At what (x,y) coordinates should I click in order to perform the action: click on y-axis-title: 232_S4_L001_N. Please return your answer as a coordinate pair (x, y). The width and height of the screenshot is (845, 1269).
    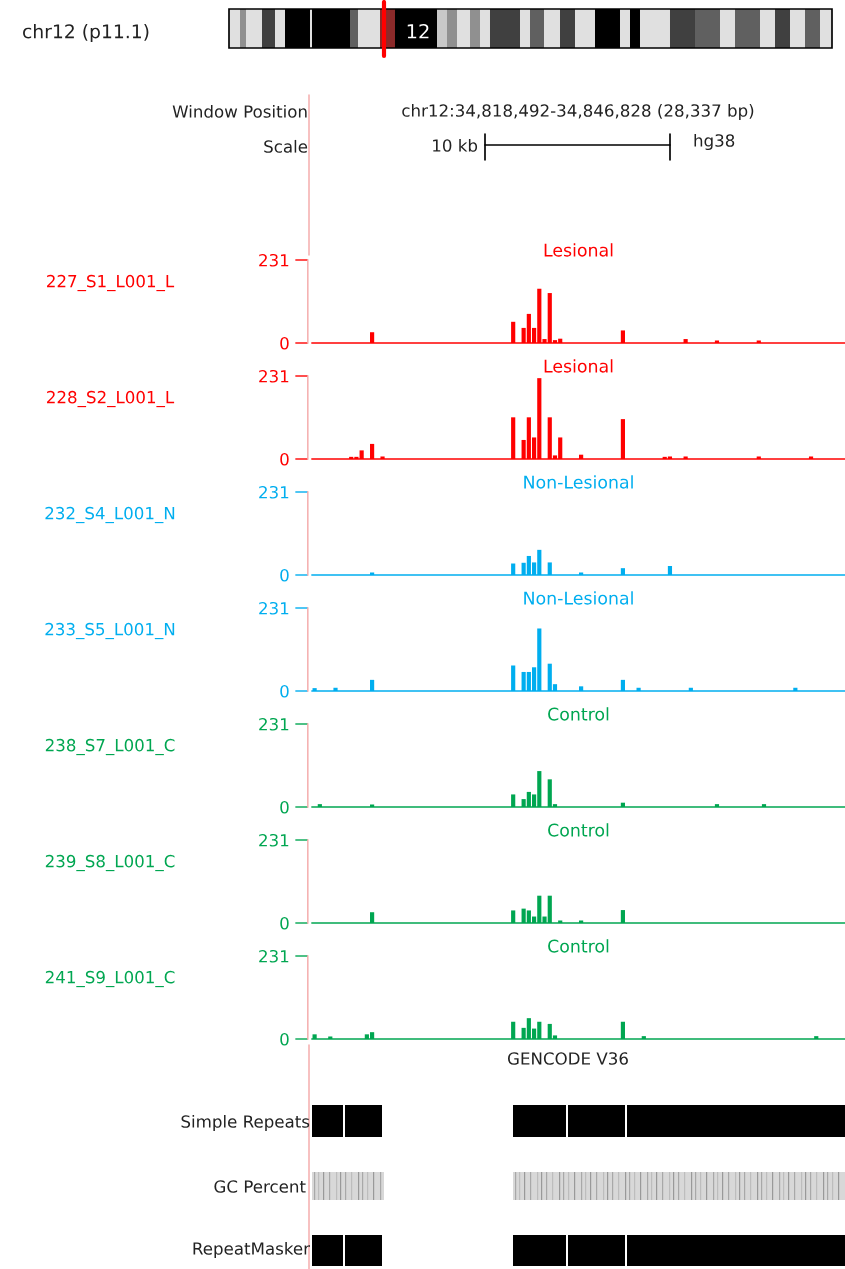
    Looking at the image, I should click on (110, 515).